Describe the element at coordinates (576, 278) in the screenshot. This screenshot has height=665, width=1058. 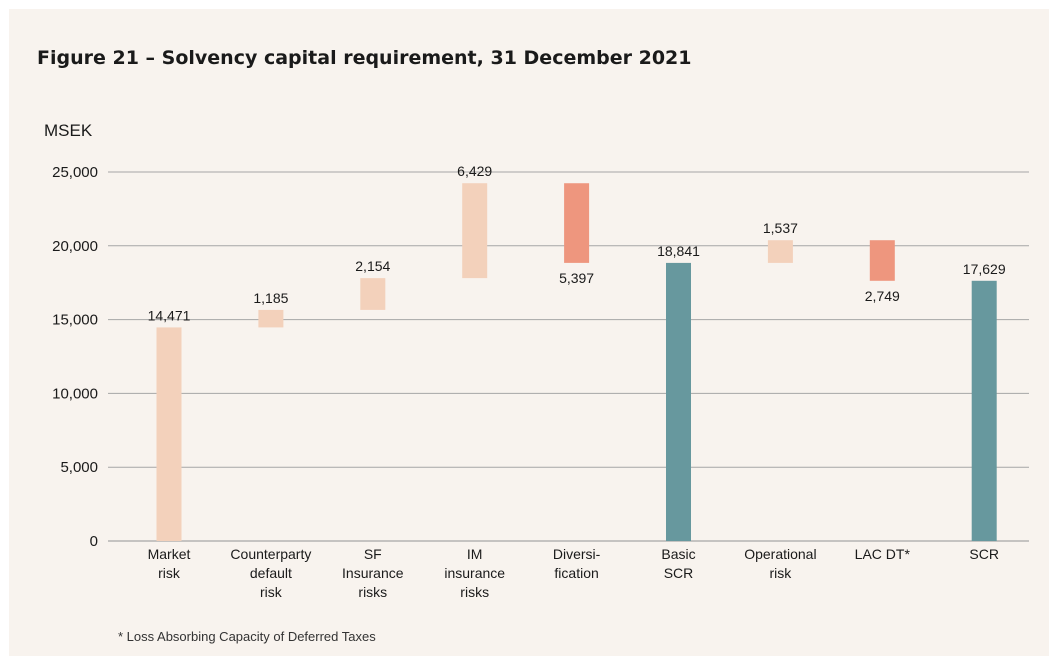
I see `bar-value-label: 5,397` at that location.